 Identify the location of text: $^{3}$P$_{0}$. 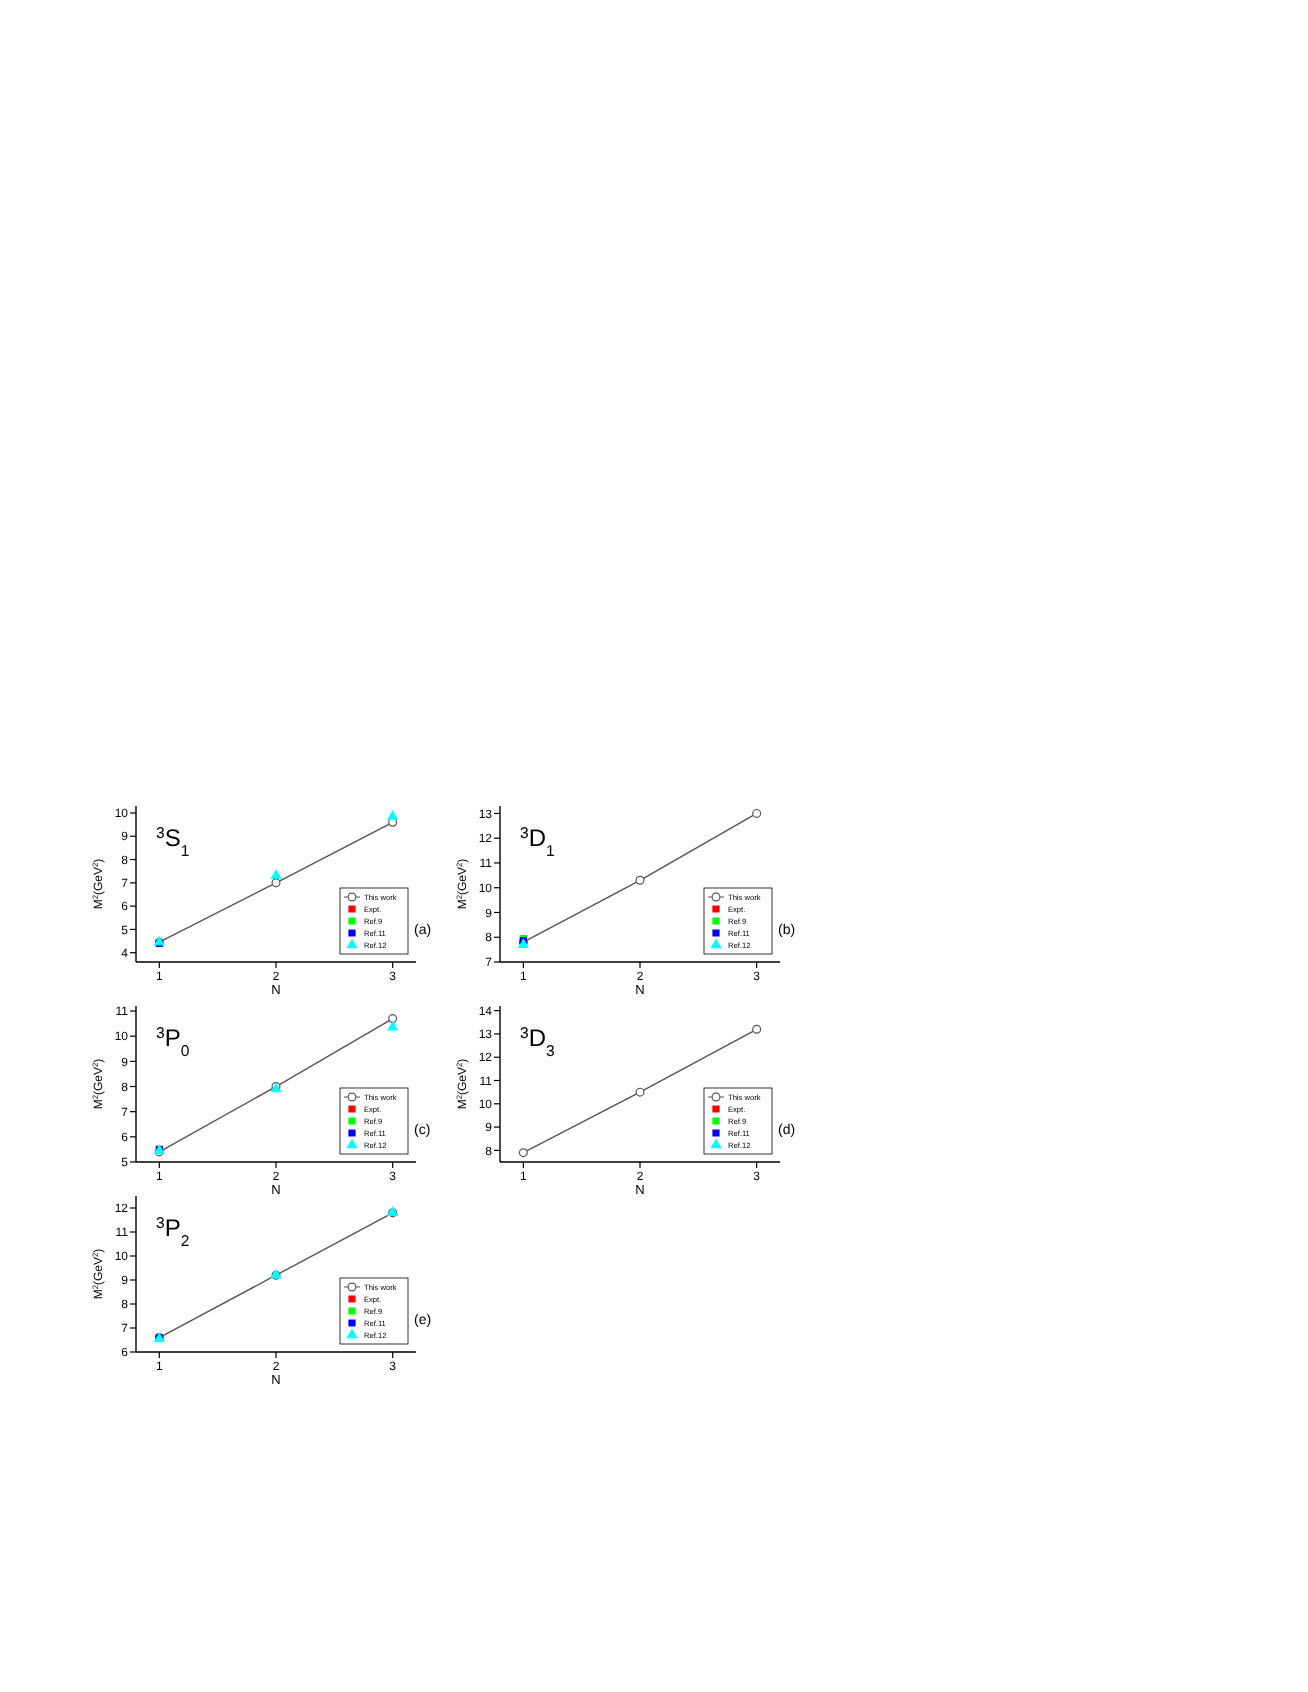
(173, 1041).